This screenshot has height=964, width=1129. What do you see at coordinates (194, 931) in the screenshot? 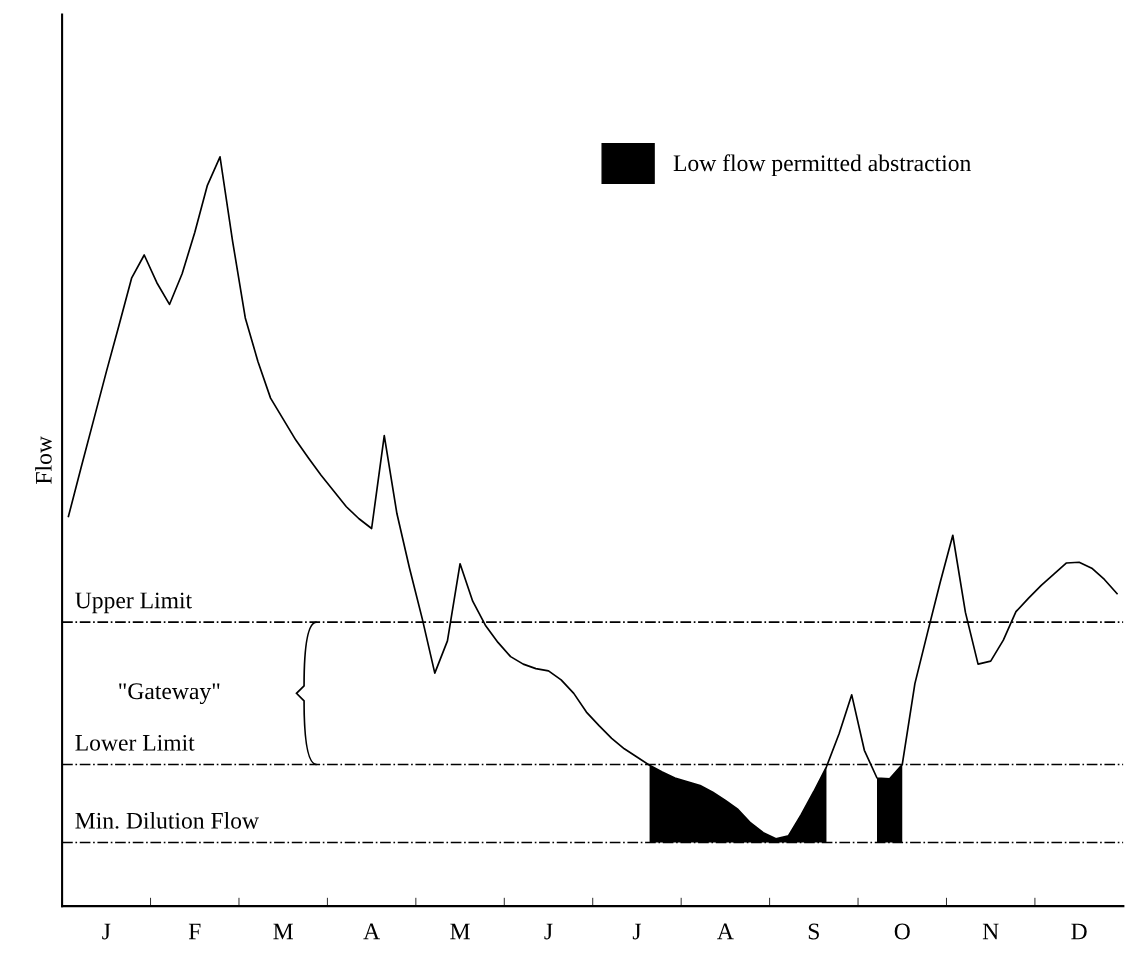
I see `x-tick-label: F` at bounding box center [194, 931].